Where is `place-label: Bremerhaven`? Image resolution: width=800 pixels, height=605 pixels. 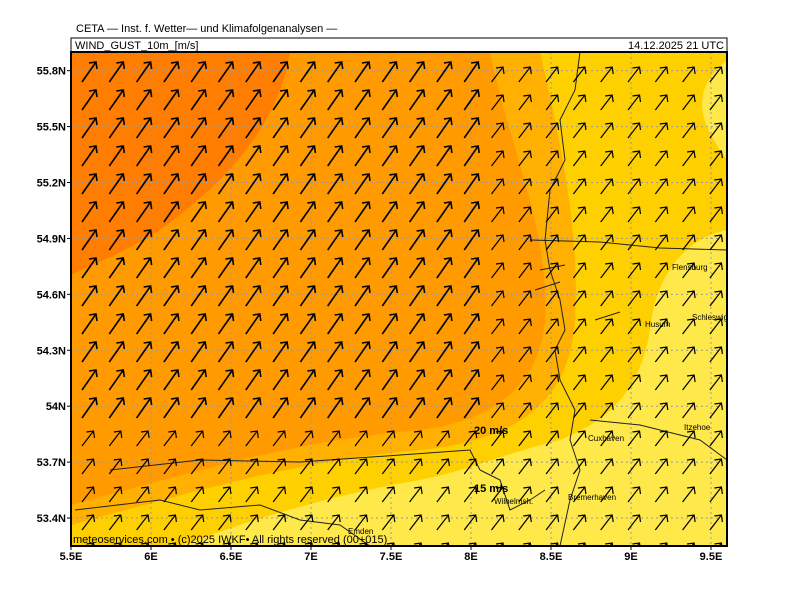
place-label: Bremerhaven is located at coordinates (592, 497).